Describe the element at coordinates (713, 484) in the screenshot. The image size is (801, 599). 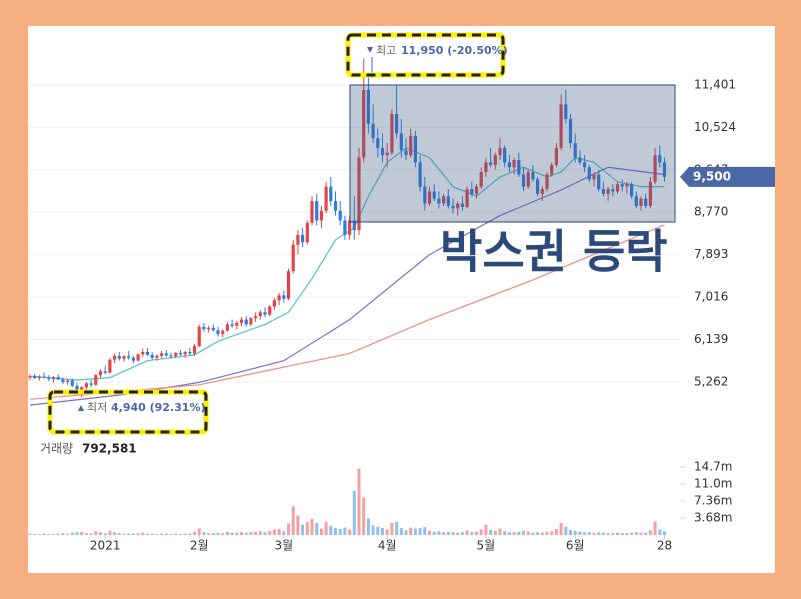
I see `volume-tick-label: 11.0m` at that location.